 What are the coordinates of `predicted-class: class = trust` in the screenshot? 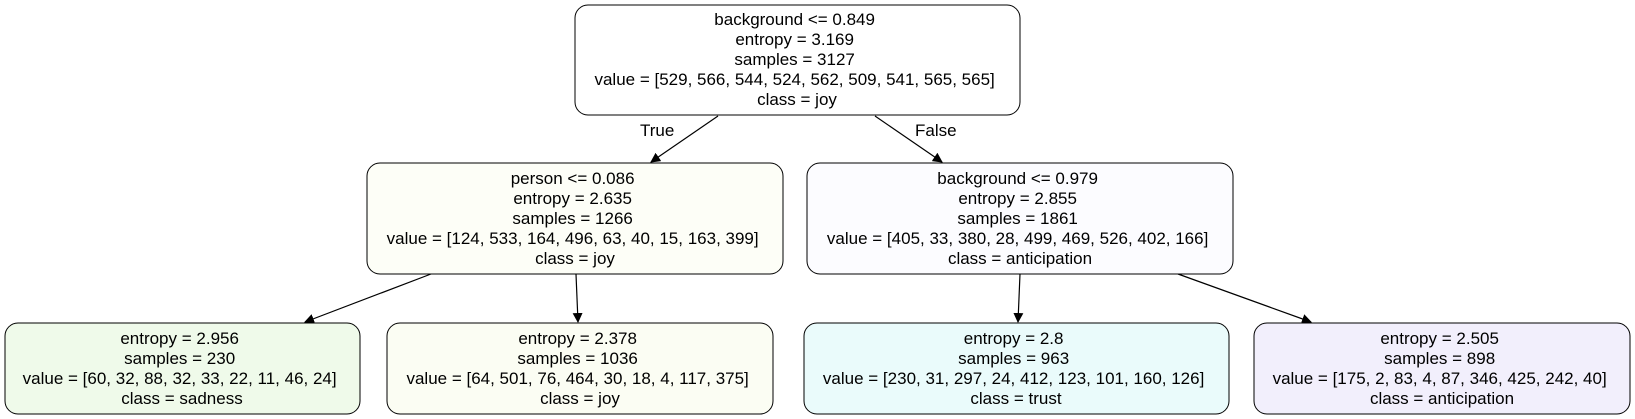 It's located at (1015, 398).